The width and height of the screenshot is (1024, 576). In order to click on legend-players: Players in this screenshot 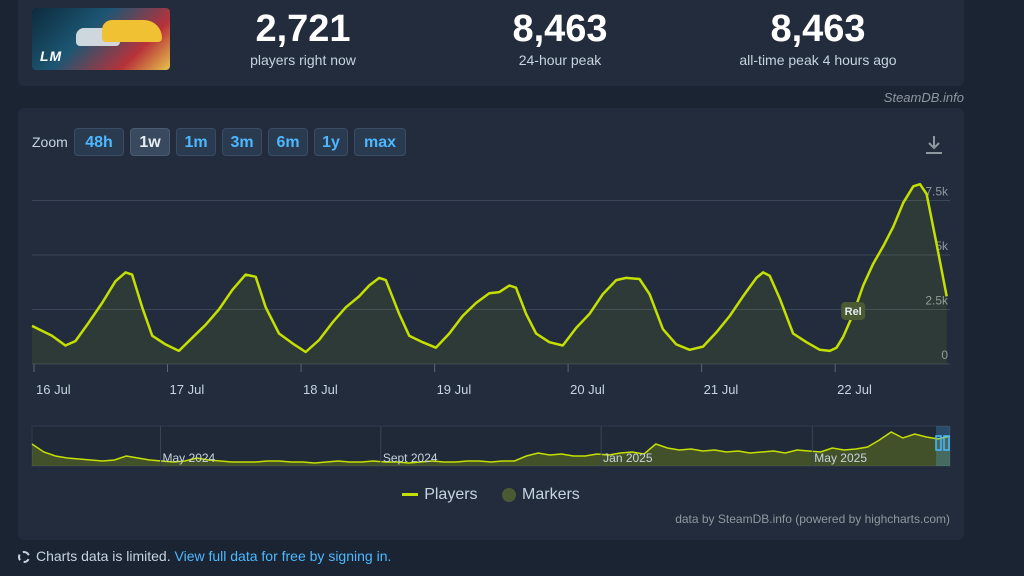, I will do `click(440, 495)`.